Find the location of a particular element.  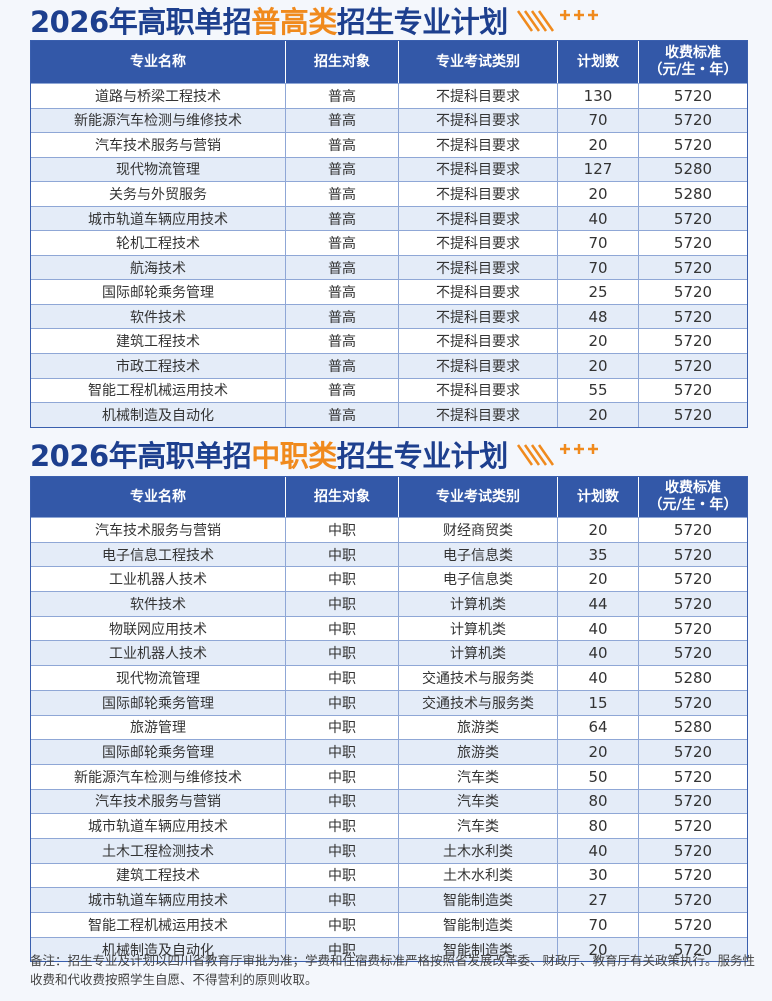

table-row: 工业机器人技术 中职 计算机类 40 5720 is located at coordinates (389, 653).